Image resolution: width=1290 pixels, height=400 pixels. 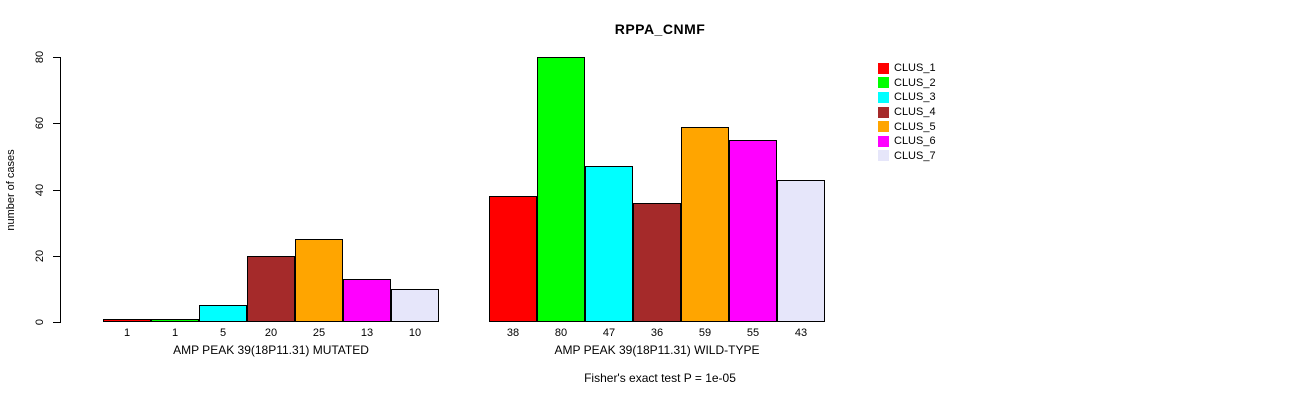 What do you see at coordinates (40, 123) in the screenshot?
I see `y-tick-label: 60` at bounding box center [40, 123].